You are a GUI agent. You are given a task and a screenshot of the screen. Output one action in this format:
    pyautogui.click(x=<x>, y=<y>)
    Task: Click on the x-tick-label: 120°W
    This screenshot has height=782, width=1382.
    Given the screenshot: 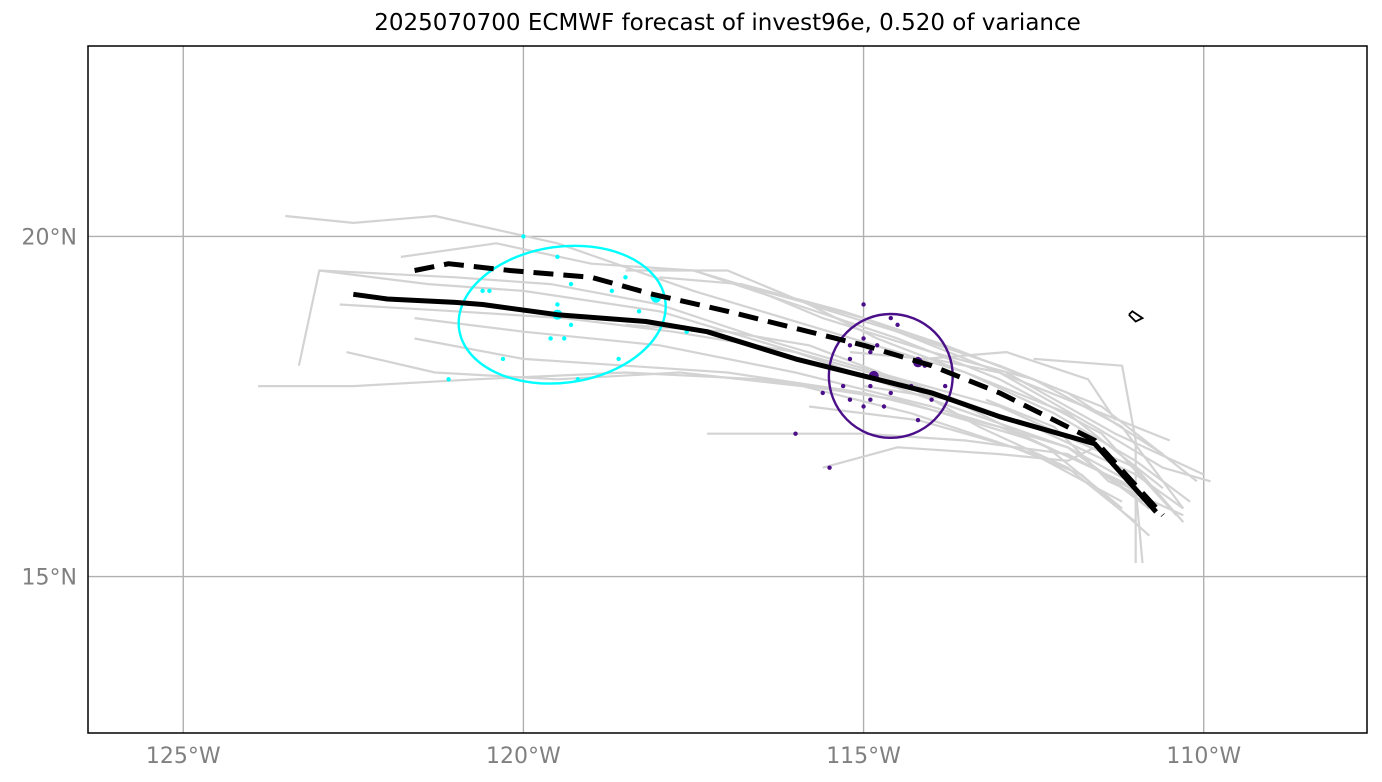 What is the action you would take?
    pyautogui.click(x=523, y=756)
    